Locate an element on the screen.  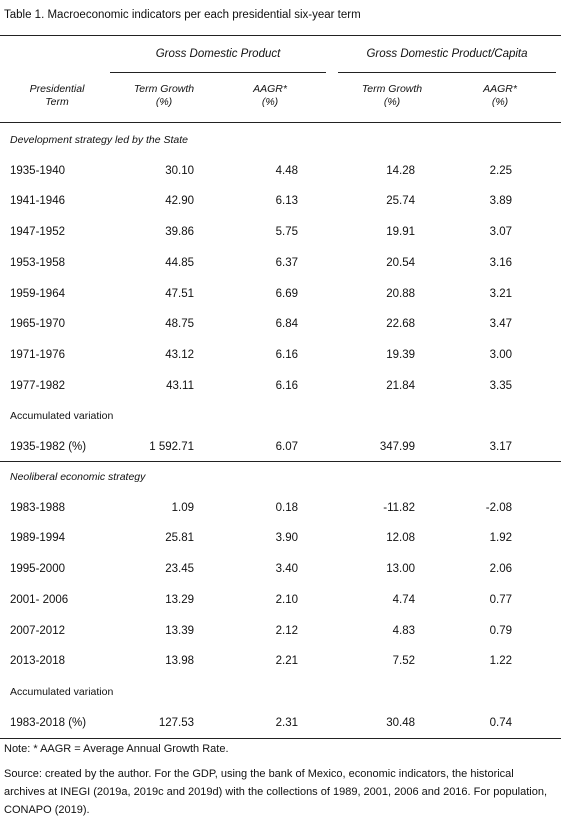
cell: 4.83 is located at coordinates (403, 630).